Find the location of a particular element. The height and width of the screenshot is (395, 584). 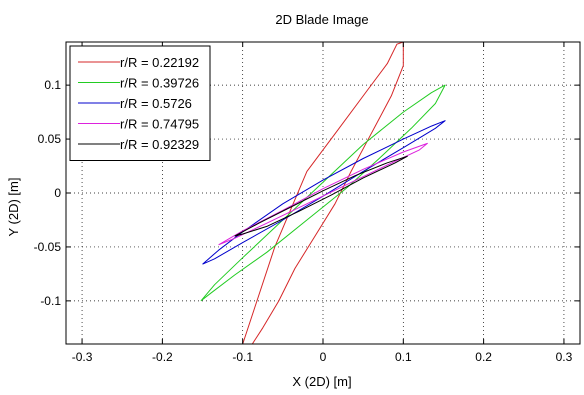

y-tick-label: 0.05 is located at coordinates (50, 139).